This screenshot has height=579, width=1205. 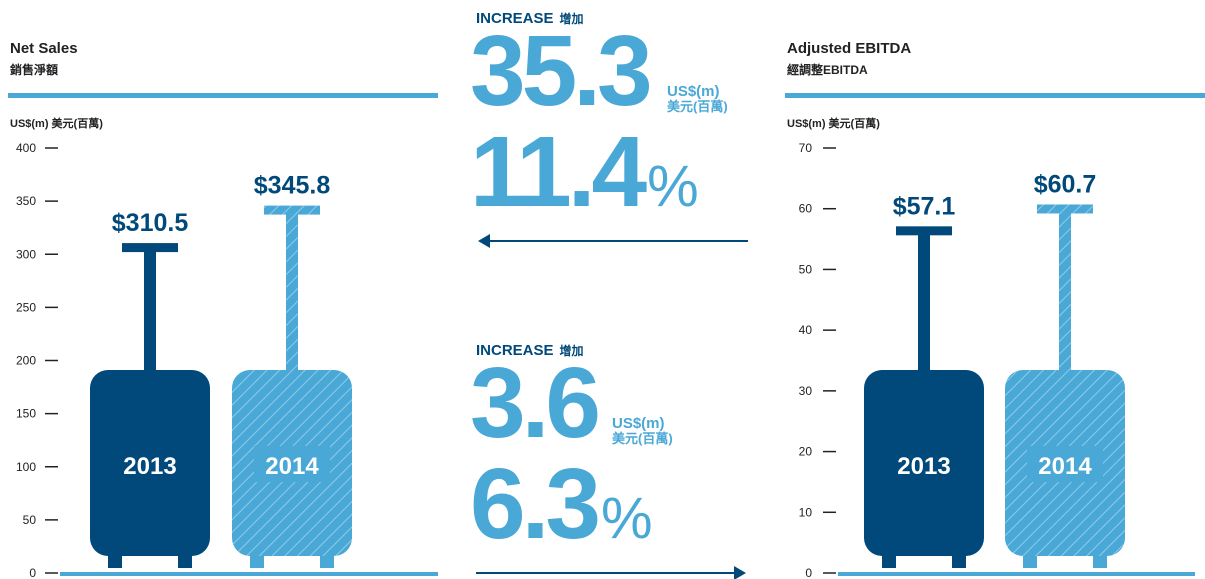 I want to click on chart-title: Net Sales, so click(x=44, y=48).